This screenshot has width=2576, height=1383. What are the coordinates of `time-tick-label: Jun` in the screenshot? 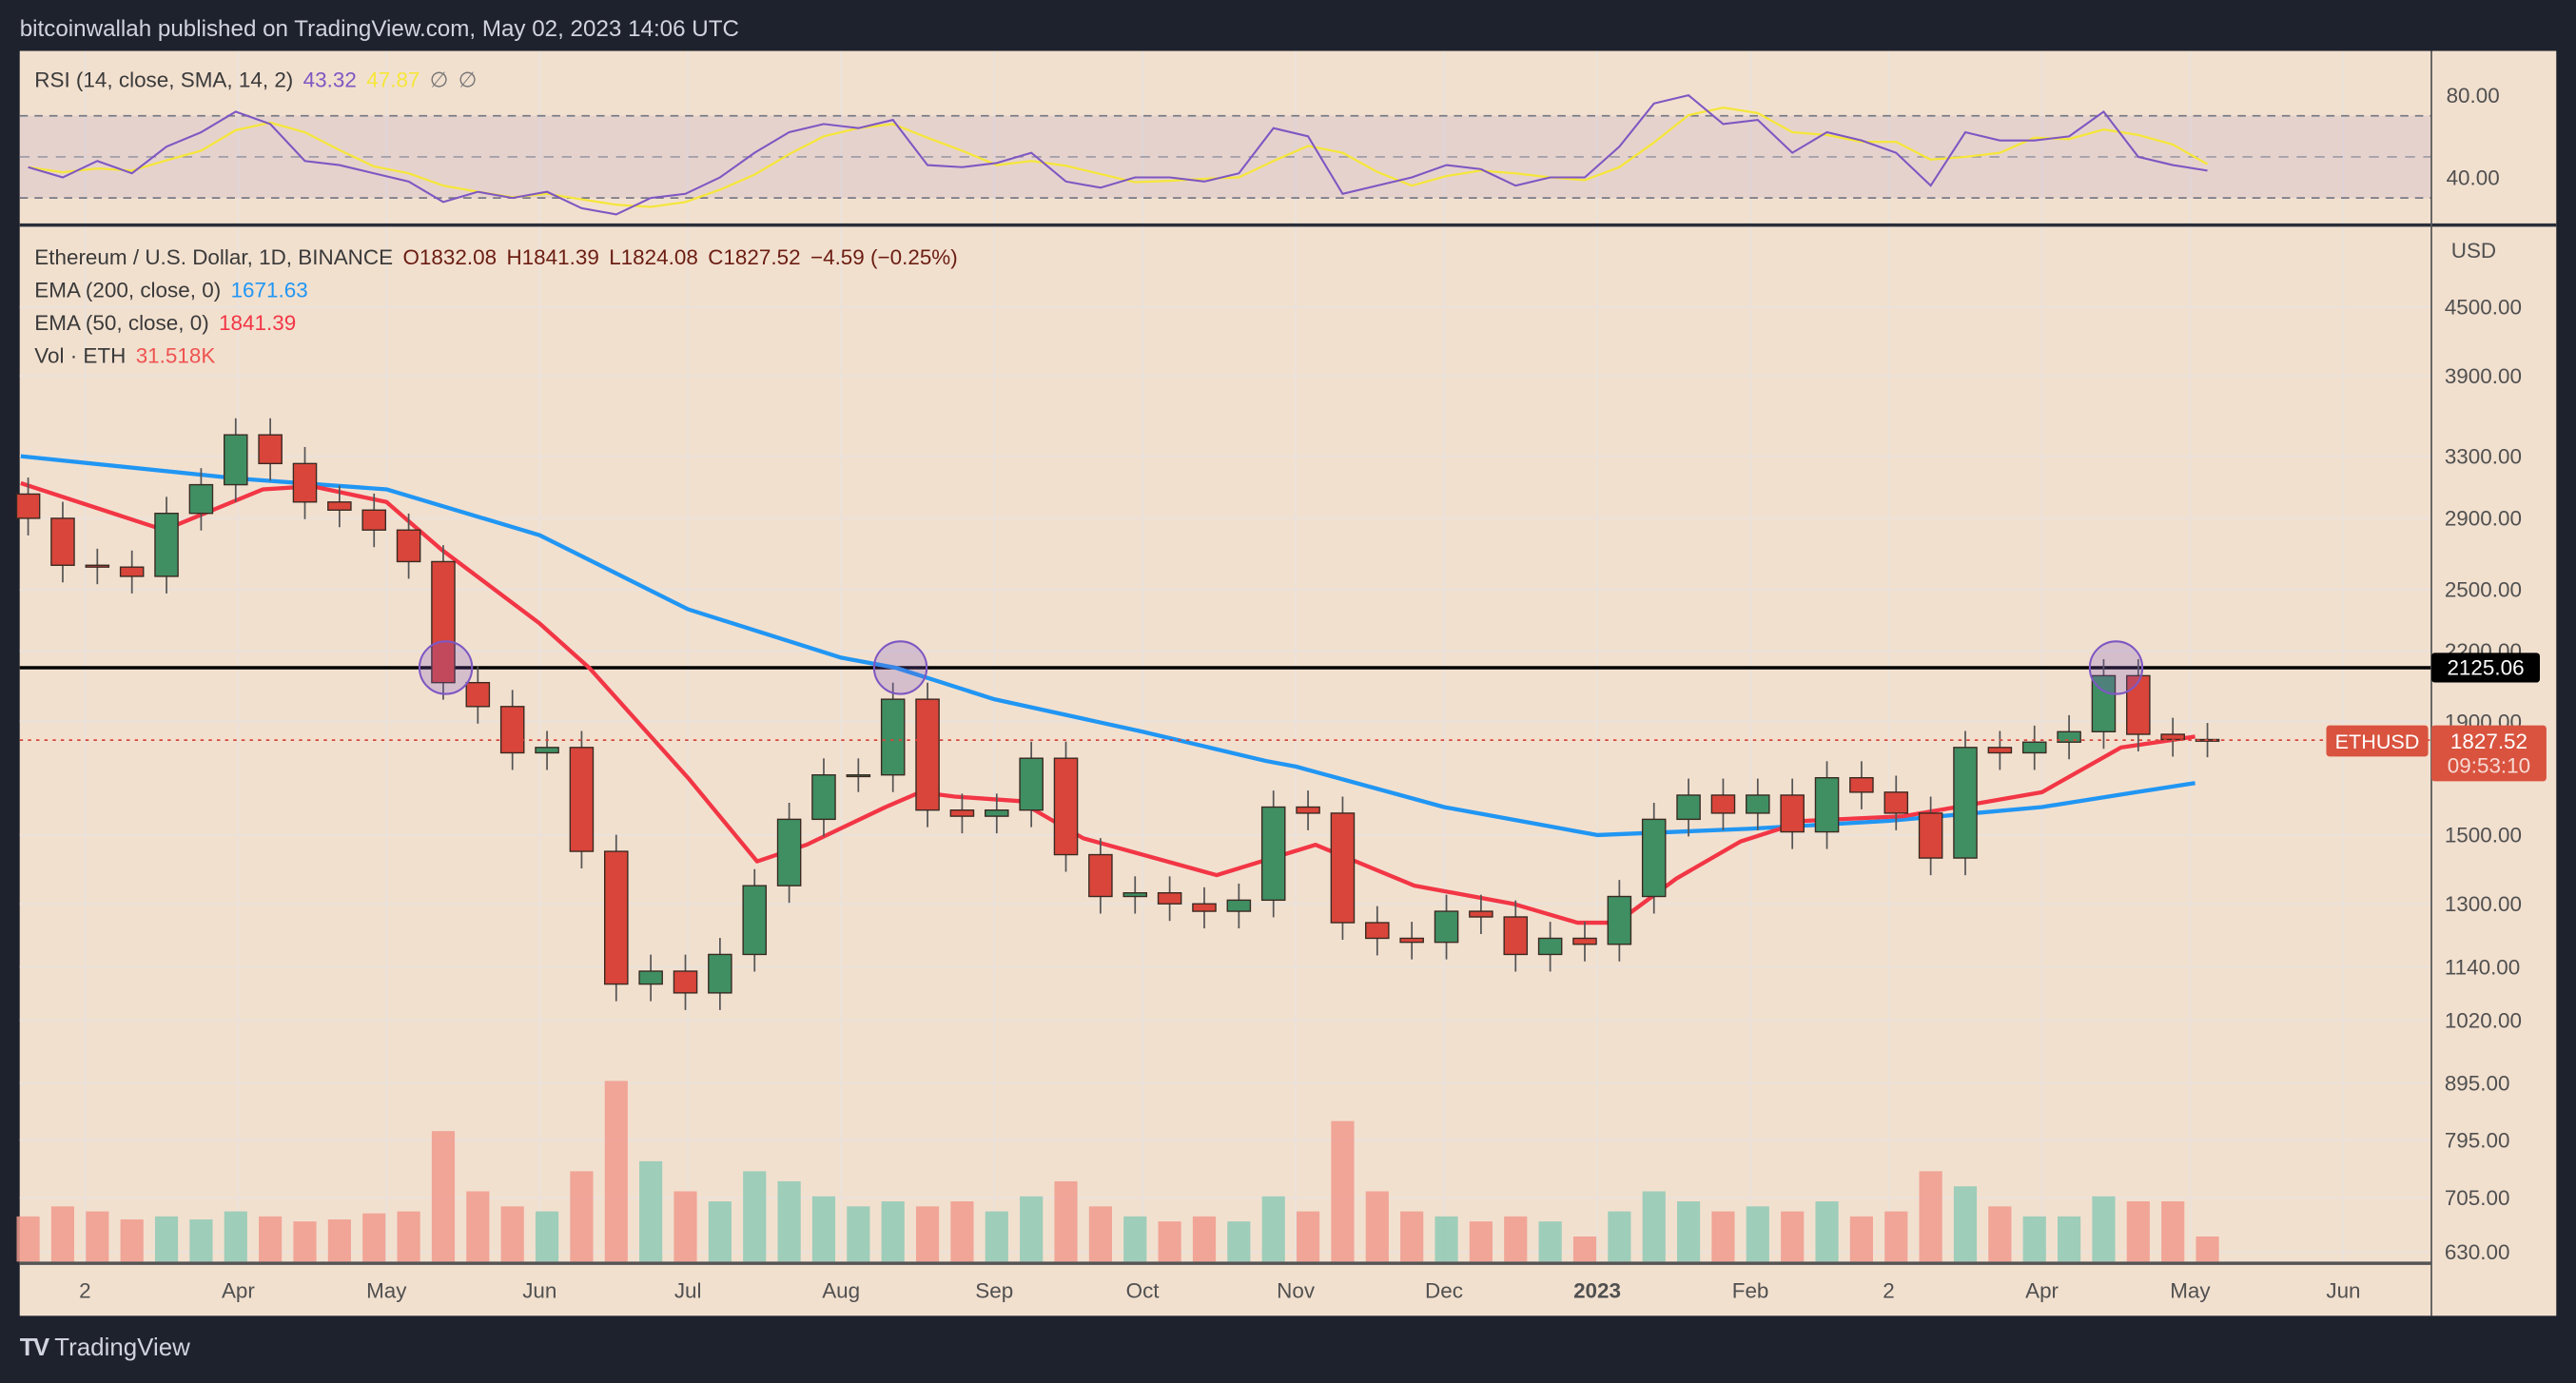 It's located at (539, 1290).